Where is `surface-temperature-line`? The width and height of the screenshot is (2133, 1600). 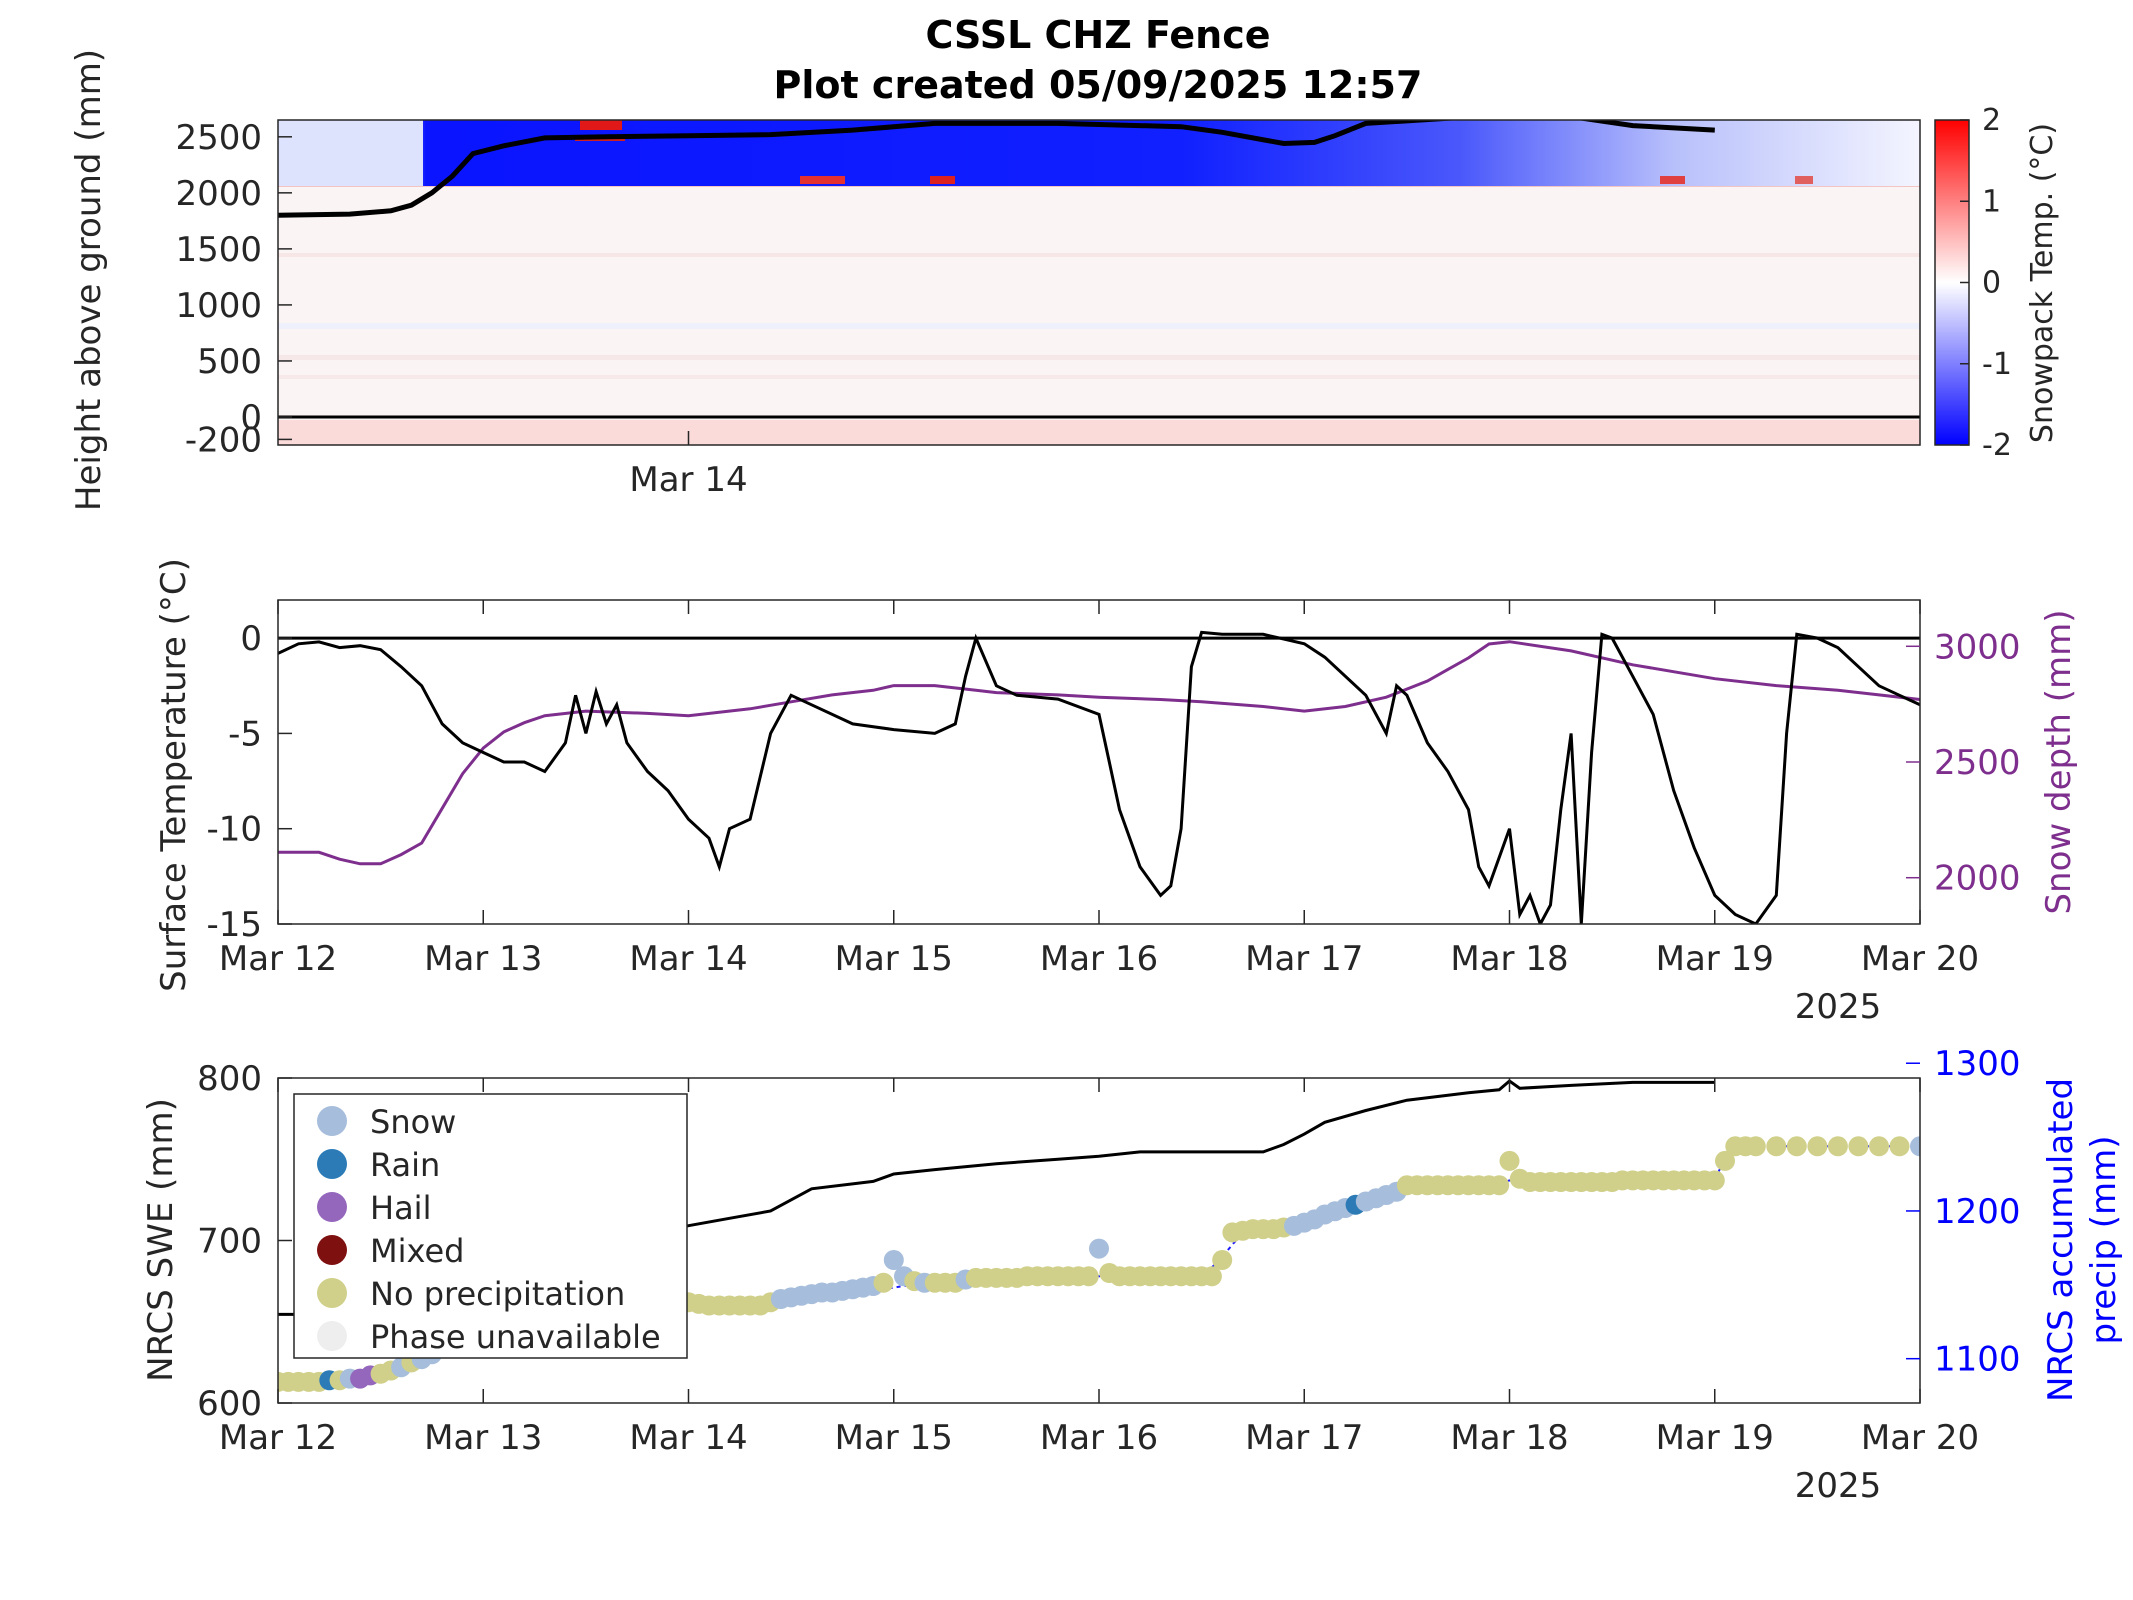
surface-temperature-line is located at coordinates (1099, 777).